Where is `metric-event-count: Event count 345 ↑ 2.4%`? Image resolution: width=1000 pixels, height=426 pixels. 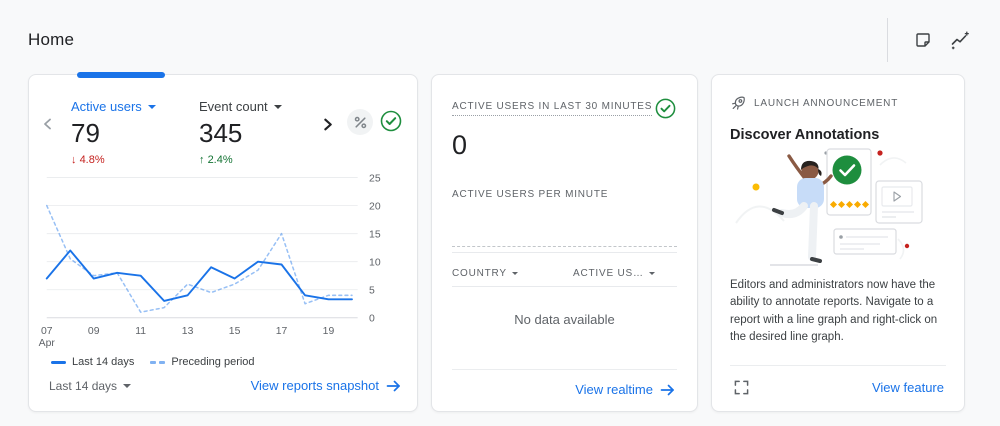
metric-event-count: Event count 345 ↑ 2.4% is located at coordinates (251, 132).